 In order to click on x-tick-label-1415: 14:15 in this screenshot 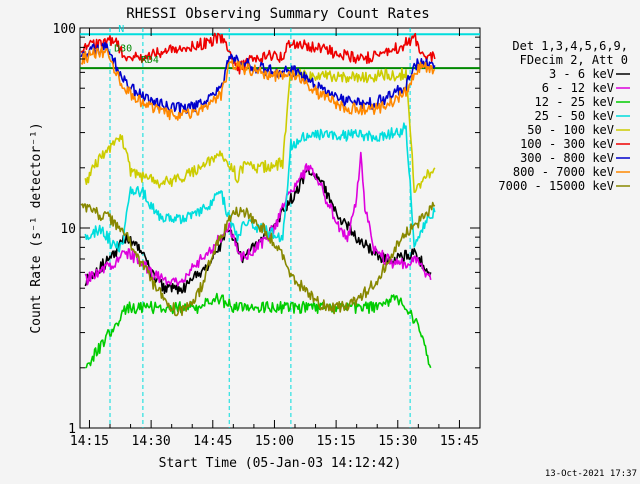, I will do `click(89, 441)`.